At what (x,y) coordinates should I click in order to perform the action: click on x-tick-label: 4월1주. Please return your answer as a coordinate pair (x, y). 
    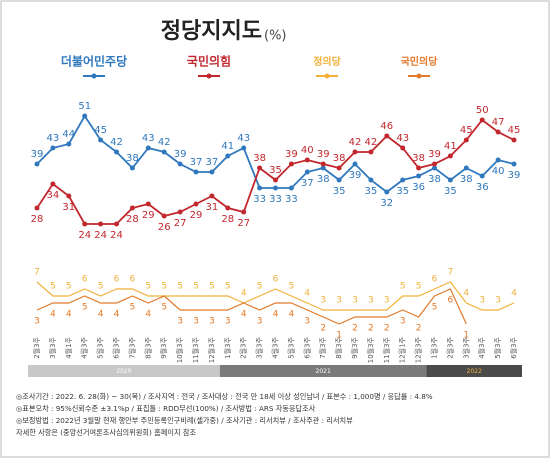
    Looking at the image, I should click on (68, 347).